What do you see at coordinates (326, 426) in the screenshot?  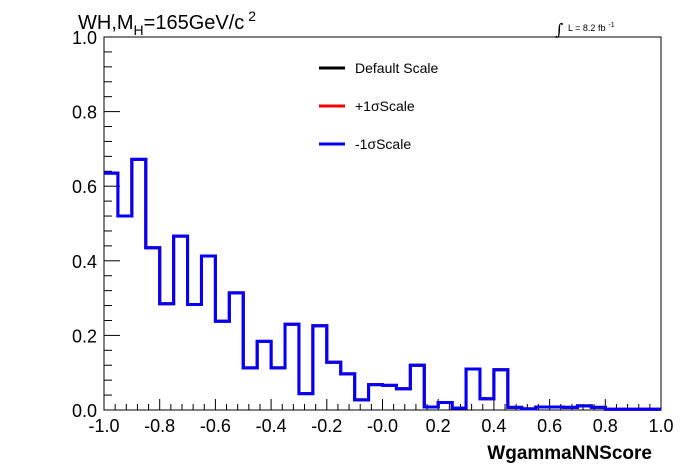 I see `x-tick-label: -0.2` at bounding box center [326, 426].